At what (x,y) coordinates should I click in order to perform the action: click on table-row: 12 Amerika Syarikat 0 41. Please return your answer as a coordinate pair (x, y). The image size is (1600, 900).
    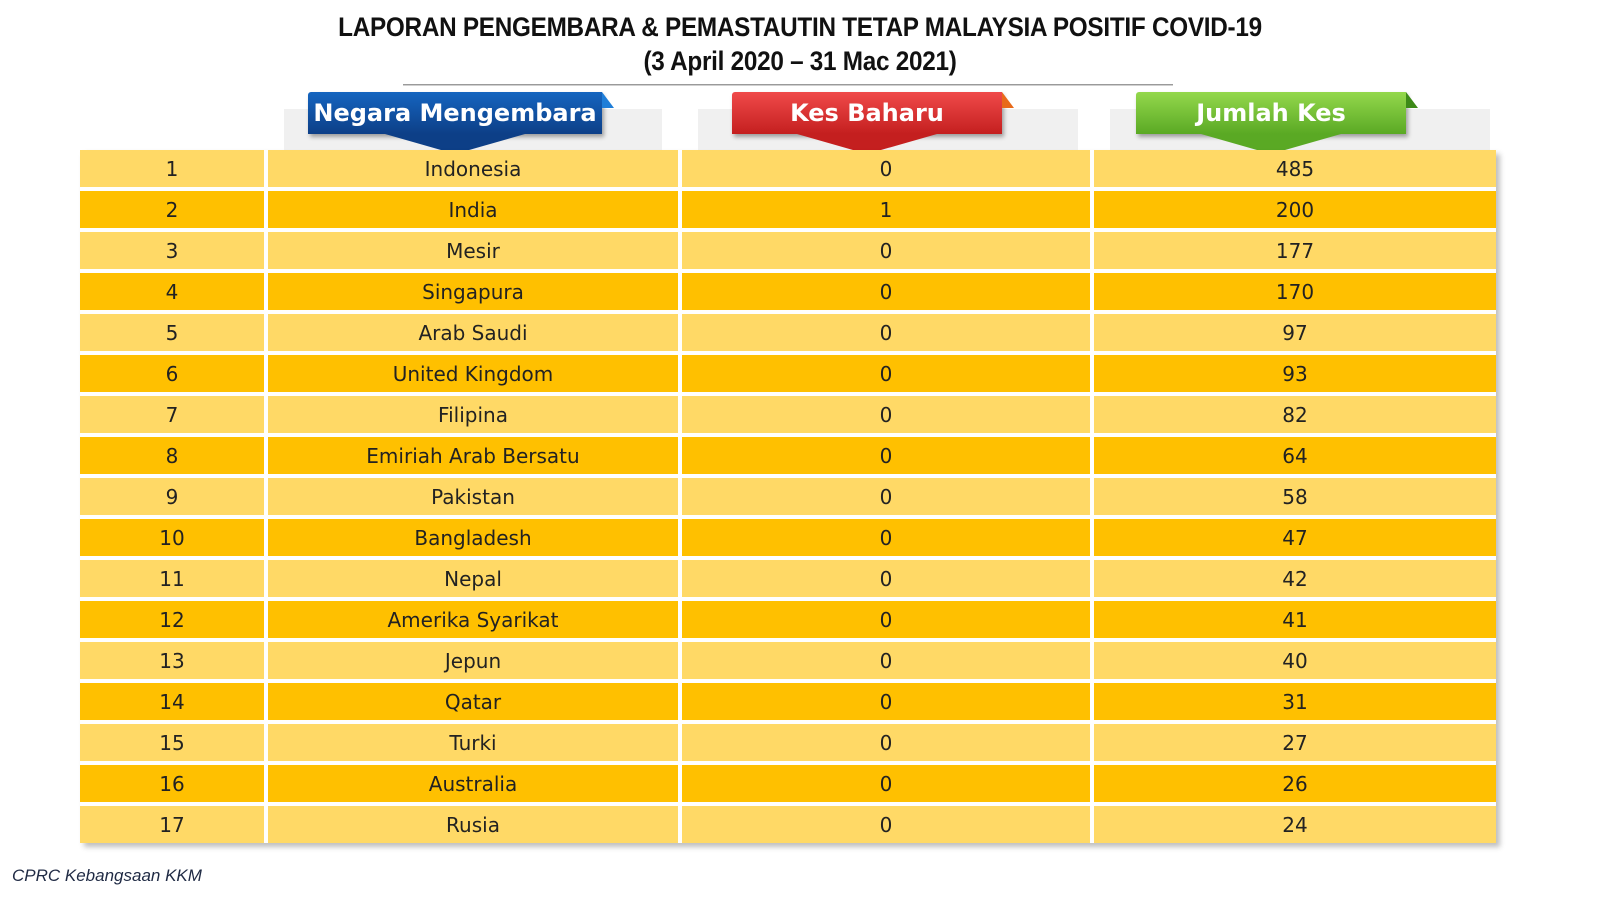
    Looking at the image, I should click on (788, 621).